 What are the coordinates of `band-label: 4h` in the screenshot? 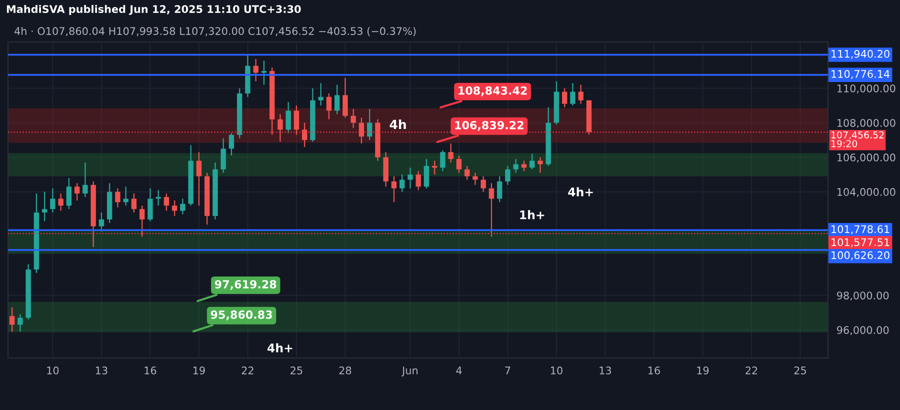 It's located at (398, 124).